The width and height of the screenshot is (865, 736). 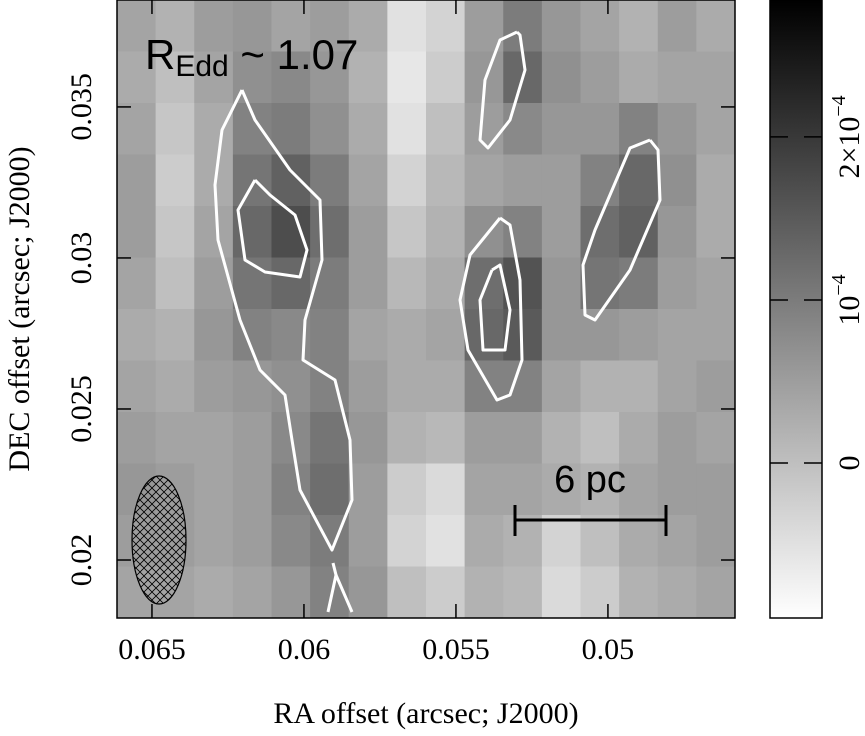 What do you see at coordinates (846, 299) in the screenshot?
I see `colorbar-tick-label: 10−4` at bounding box center [846, 299].